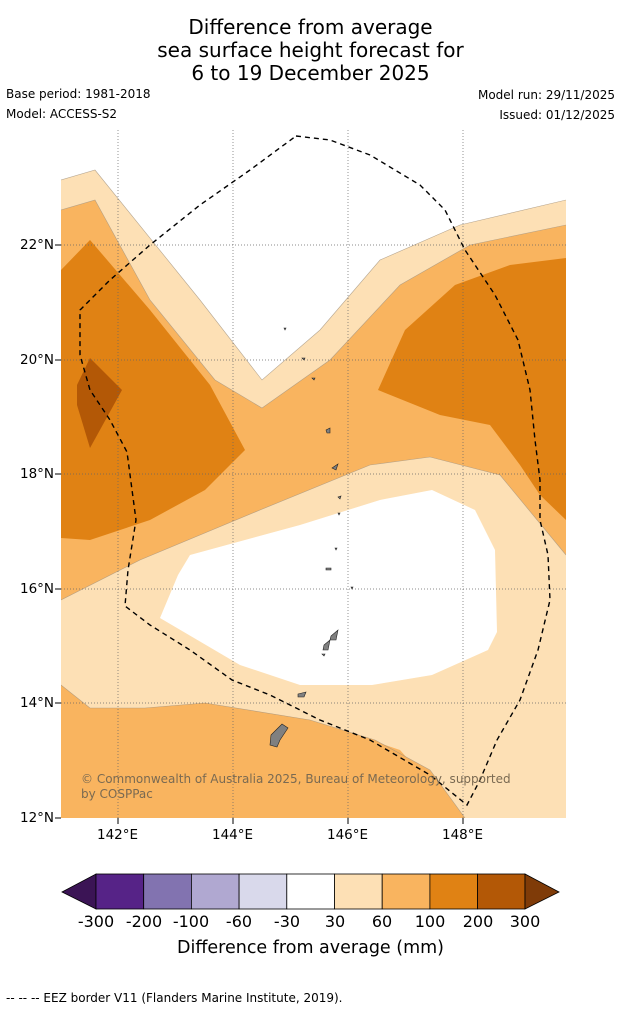 This screenshot has height=1011, width=621. What do you see at coordinates (328, 430) in the screenshot?
I see `island-agrihan` at bounding box center [328, 430].